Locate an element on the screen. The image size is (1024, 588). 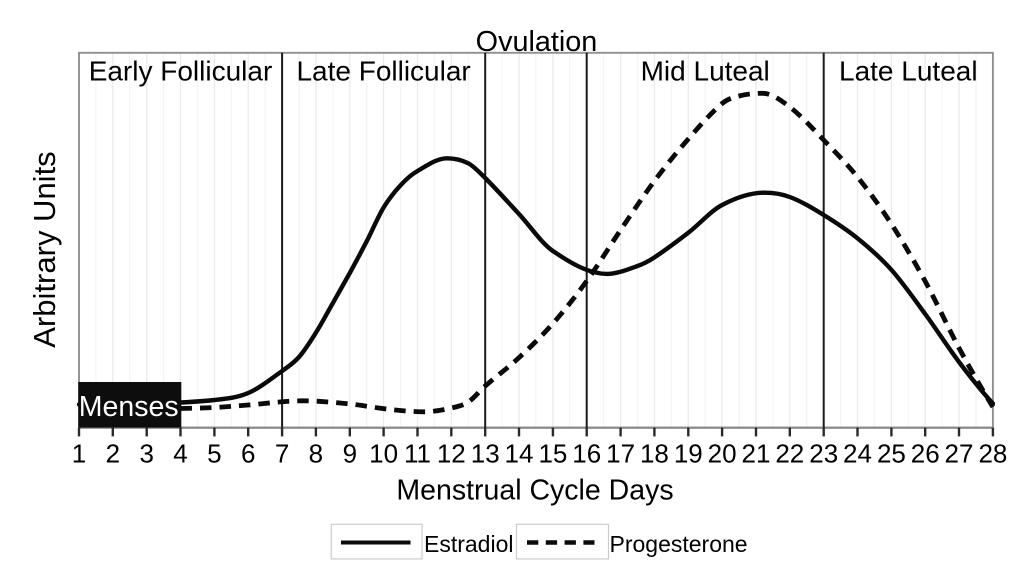
svg-text: 25 is located at coordinates (891, 454).